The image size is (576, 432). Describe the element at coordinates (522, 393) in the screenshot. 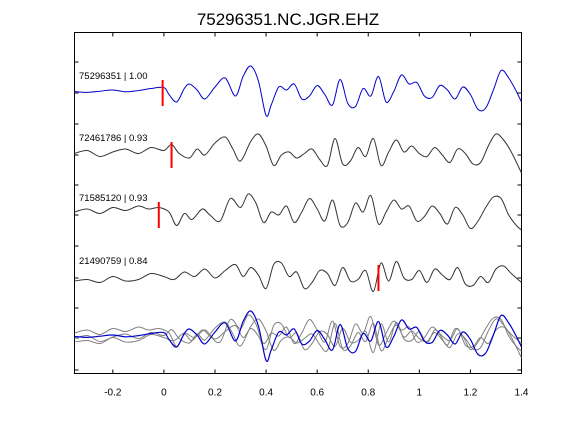

I see `x-tick-label: 1.4` at that location.